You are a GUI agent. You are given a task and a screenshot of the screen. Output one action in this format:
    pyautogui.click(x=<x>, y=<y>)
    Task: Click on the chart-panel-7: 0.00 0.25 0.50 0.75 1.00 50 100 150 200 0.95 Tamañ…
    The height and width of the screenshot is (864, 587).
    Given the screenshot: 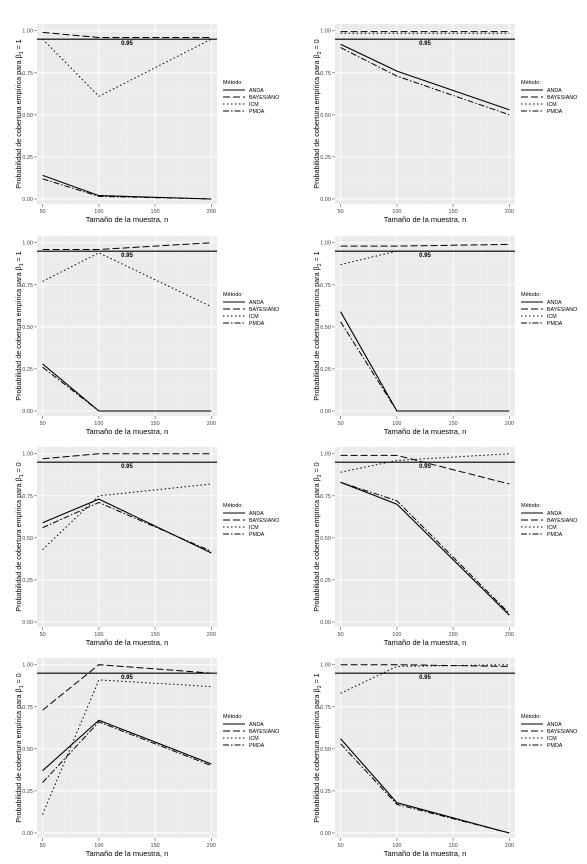 What is the action you would take?
    pyautogui.click(x=146, y=758)
    